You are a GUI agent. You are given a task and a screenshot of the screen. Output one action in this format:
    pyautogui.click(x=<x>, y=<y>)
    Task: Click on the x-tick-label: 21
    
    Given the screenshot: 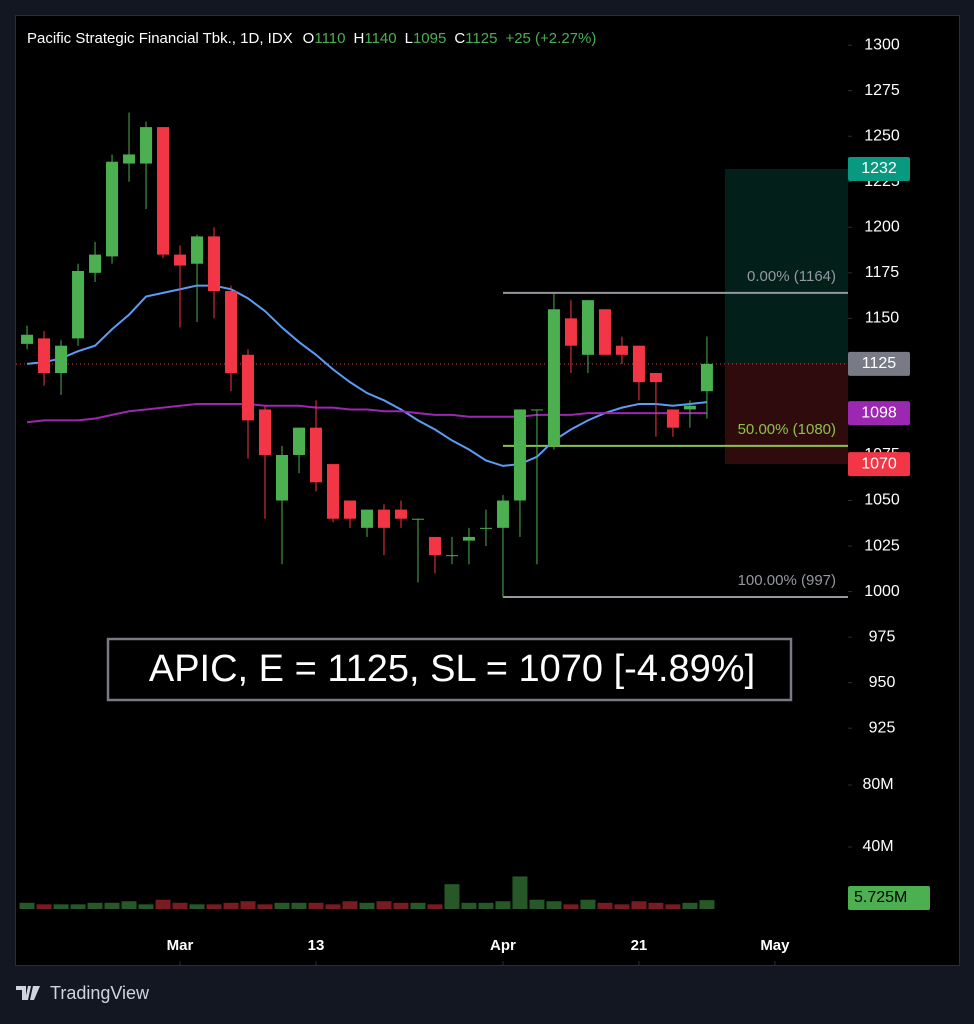 What is the action you would take?
    pyautogui.click(x=639, y=945)
    